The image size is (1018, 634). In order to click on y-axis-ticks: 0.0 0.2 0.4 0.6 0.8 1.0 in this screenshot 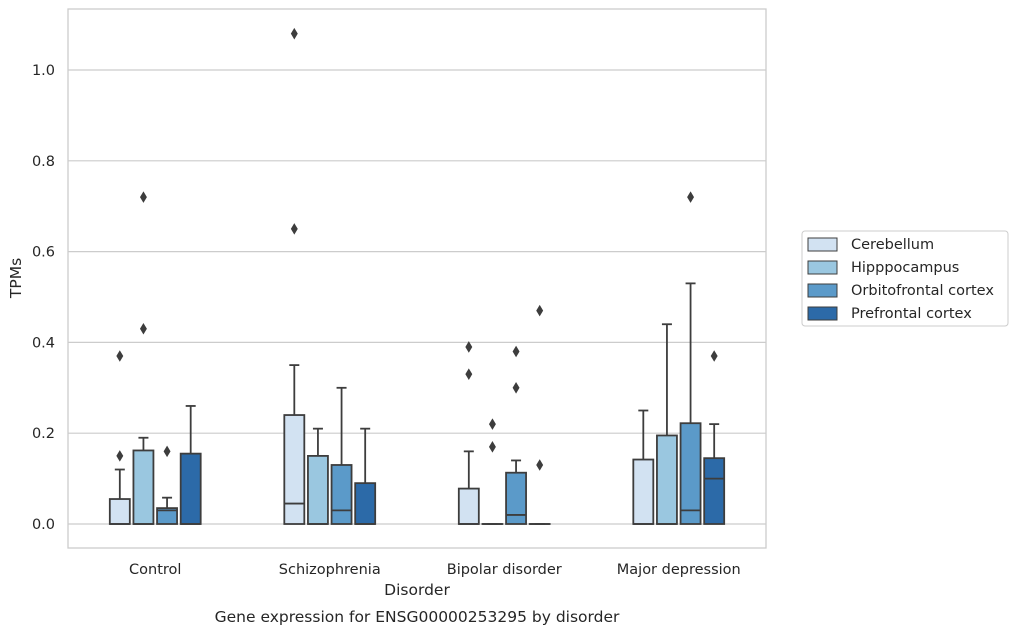, I will do `click(43, 298)`.